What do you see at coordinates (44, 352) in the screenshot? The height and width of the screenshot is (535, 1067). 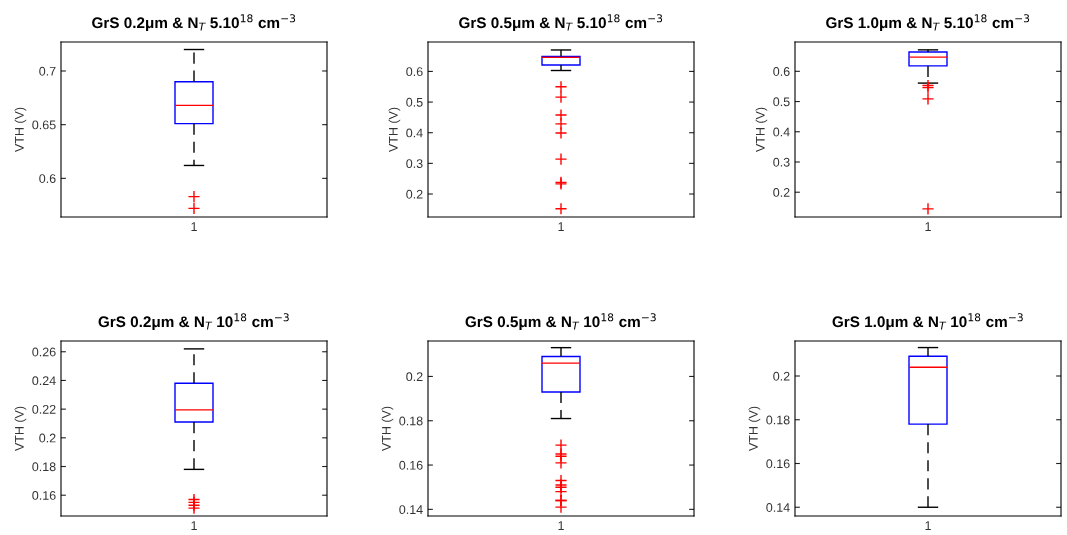 I see `y-tick-label: 0.26` at bounding box center [44, 352].